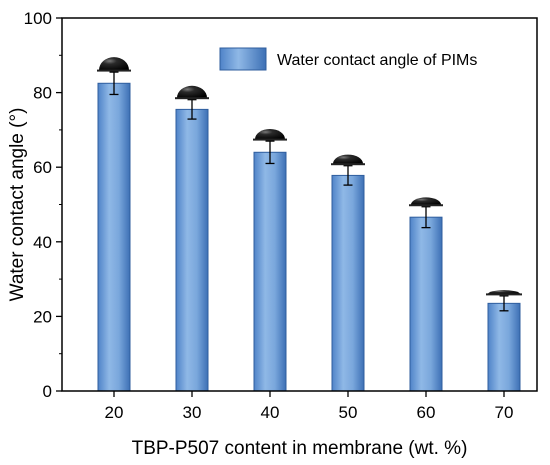 This screenshot has height=465, width=550. What do you see at coordinates (42, 93) in the screenshot?
I see `y-tick-label-80: 80` at bounding box center [42, 93].